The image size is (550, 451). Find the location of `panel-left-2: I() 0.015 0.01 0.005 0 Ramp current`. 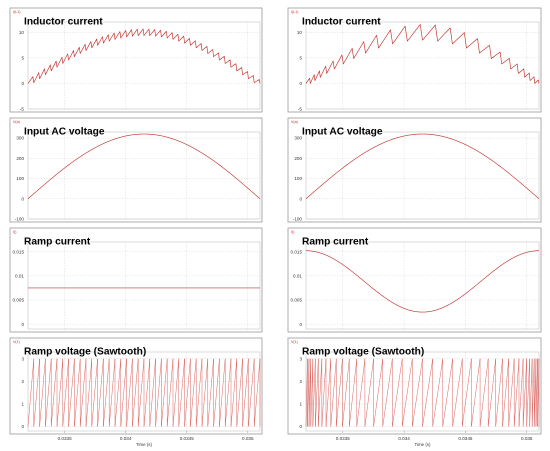

panel-left-2: I() 0.015 0.01 0.005 0 Ramp current is located at coordinates (136, 280).